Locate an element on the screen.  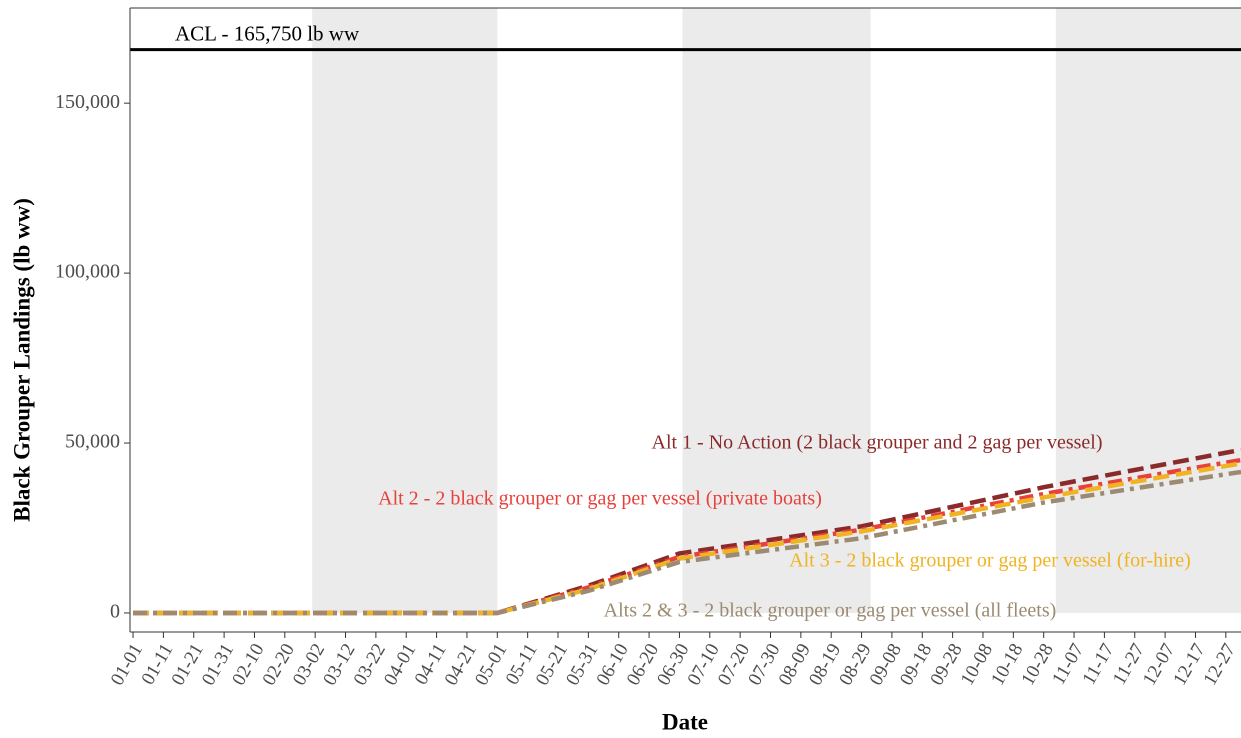
x-tick-label: 05-01 is located at coordinates (491, 664).